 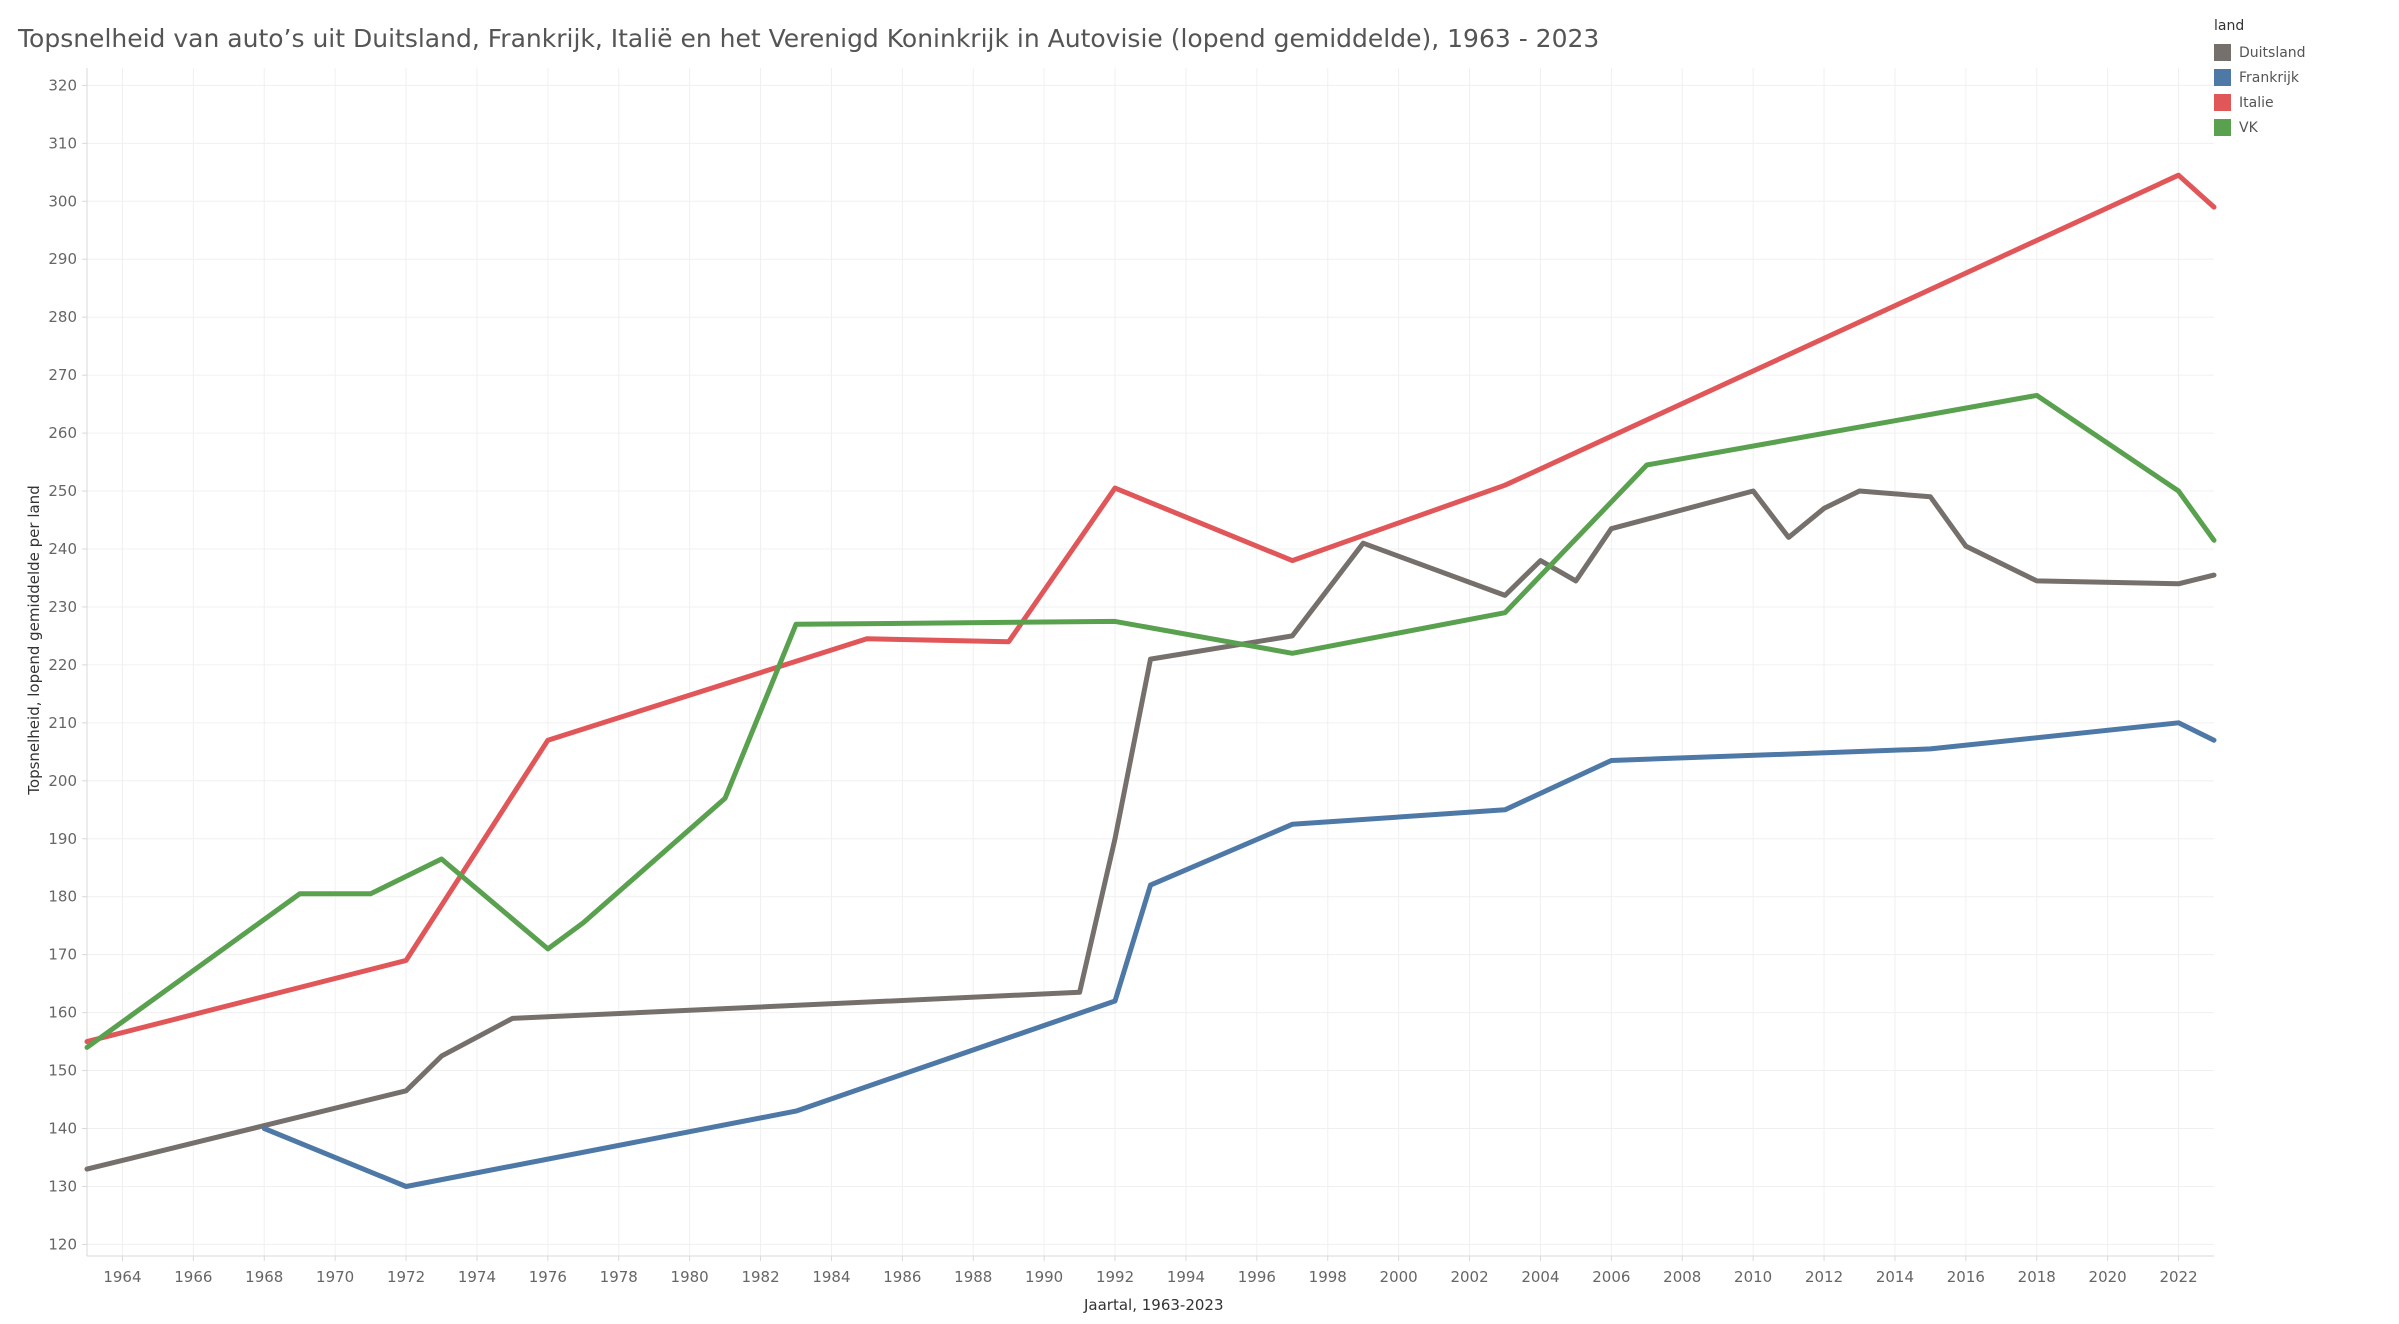 I want to click on x-axis-label: Jaartal, 1963-2023, so click(x=1154, y=1305).